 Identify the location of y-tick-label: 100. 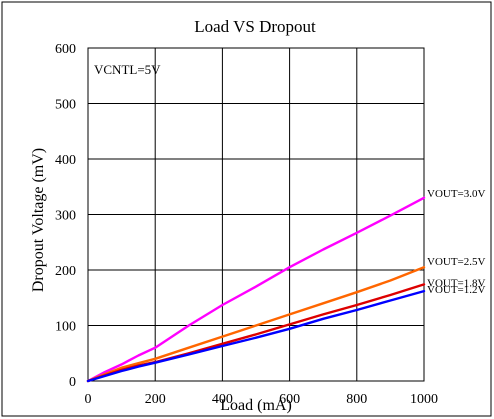
(65, 327).